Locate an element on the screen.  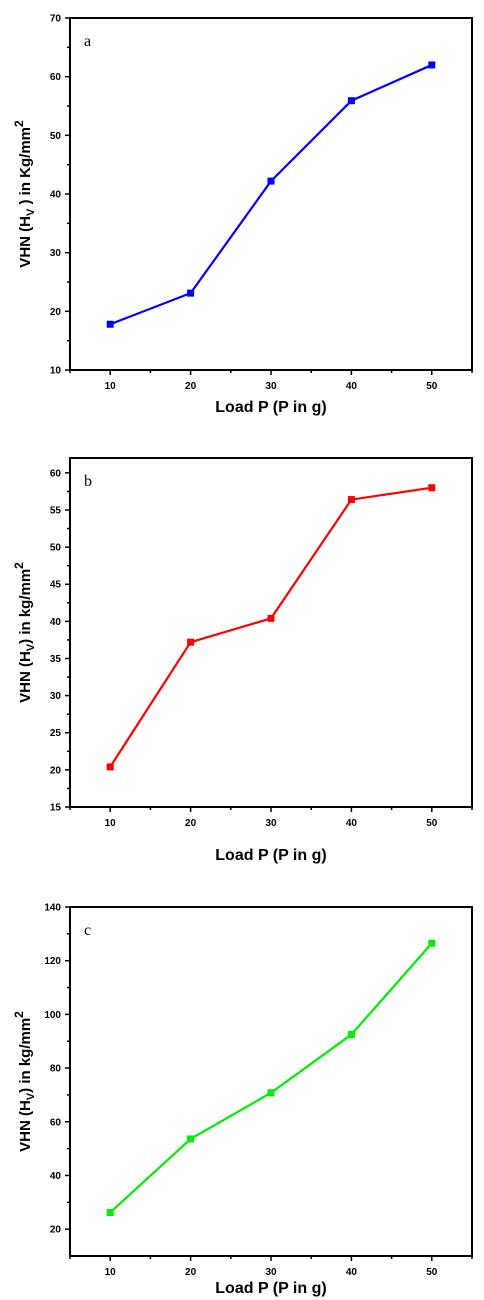
panel-letter: a is located at coordinates (87, 41).